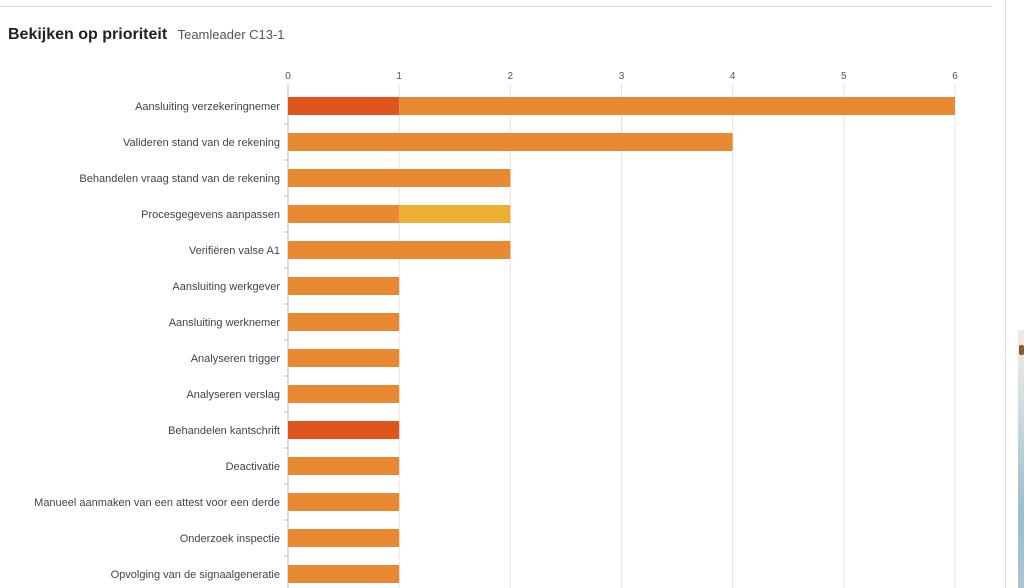  I want to click on x-tick-label: 1, so click(399, 76).